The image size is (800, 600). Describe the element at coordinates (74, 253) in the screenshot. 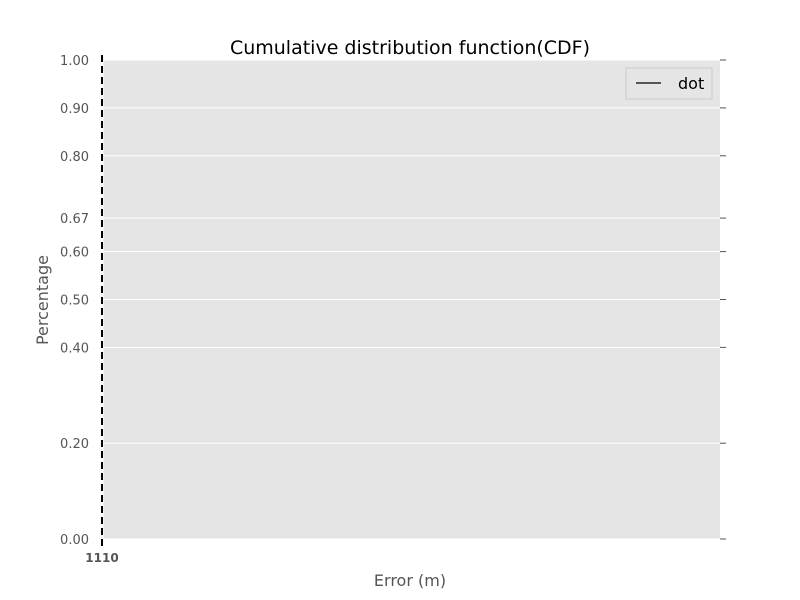

I see `y-tick-label: 0.60` at that location.